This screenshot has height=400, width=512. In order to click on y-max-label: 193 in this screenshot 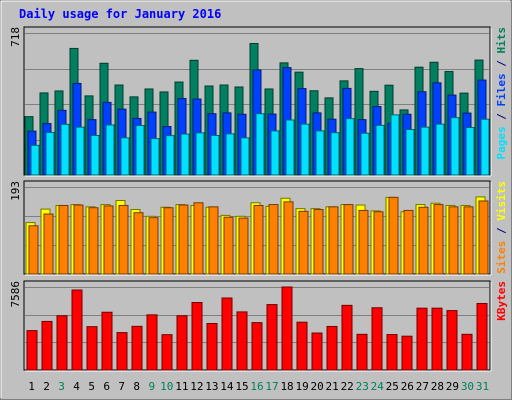, I will do `click(15, 191)`.